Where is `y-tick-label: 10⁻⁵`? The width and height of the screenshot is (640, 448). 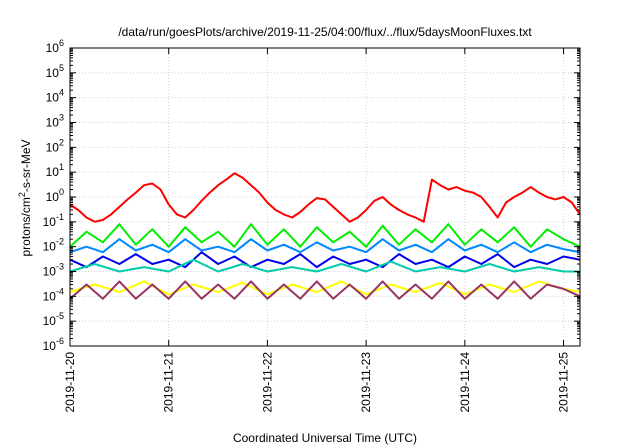
y-tick-label: 10⁻⁵ is located at coordinates (53, 319).